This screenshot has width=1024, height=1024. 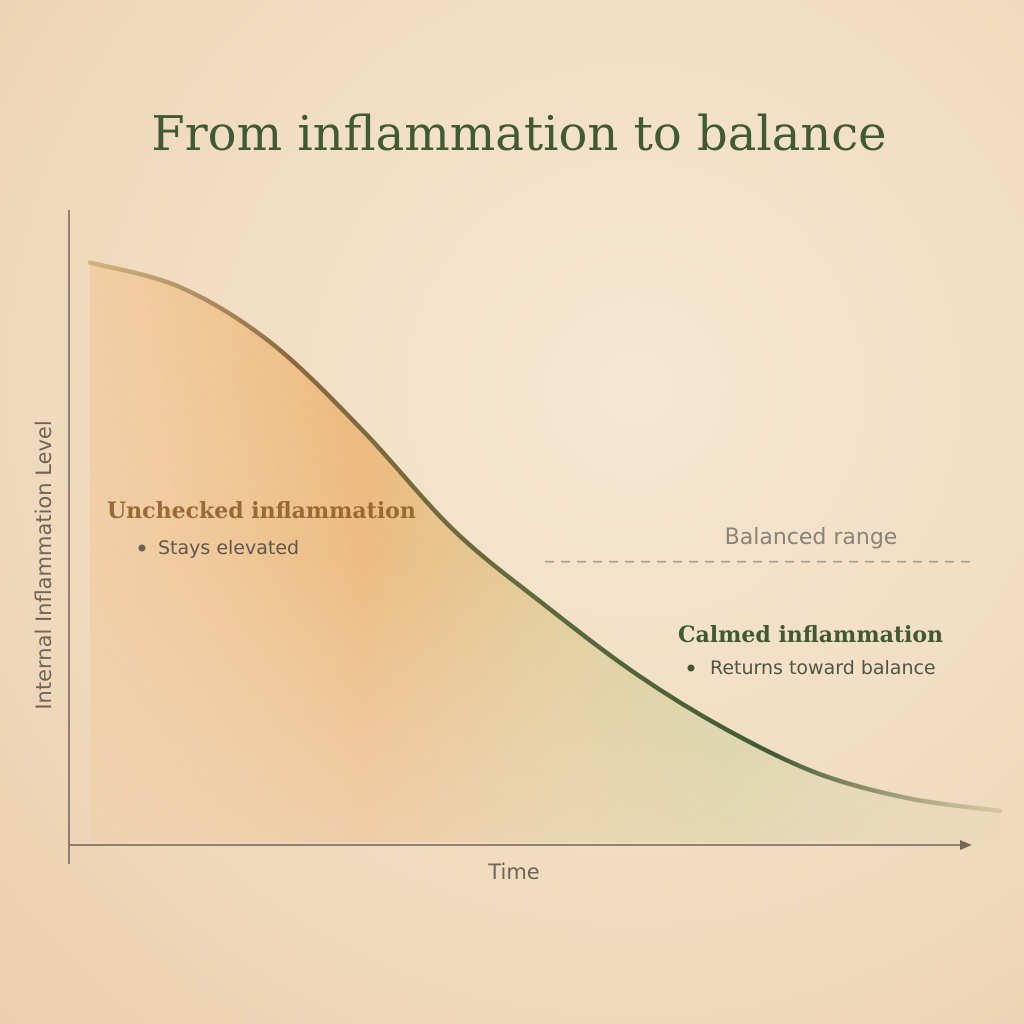 I want to click on calmed-bullet-dot, so click(x=691, y=668).